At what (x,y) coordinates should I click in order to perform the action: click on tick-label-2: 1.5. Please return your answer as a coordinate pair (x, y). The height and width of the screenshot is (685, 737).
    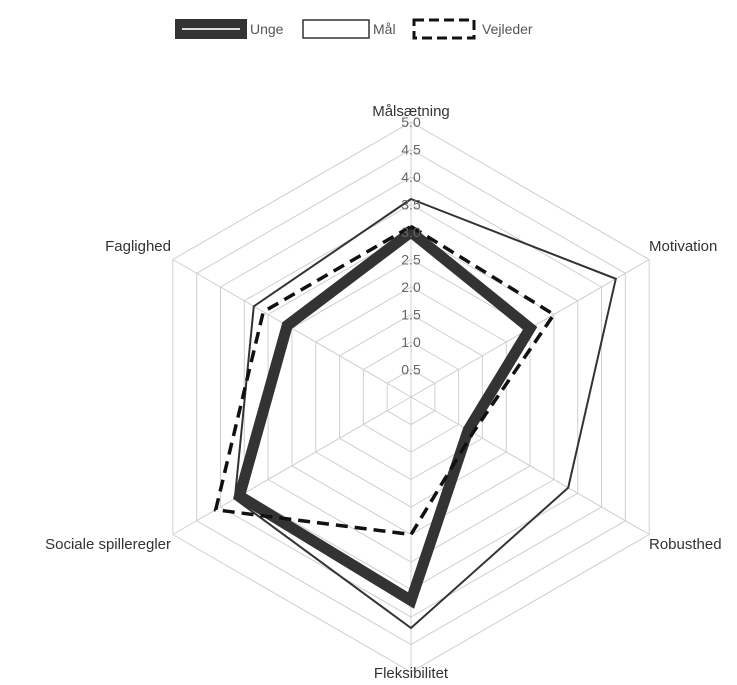
    Looking at the image, I should click on (411, 315).